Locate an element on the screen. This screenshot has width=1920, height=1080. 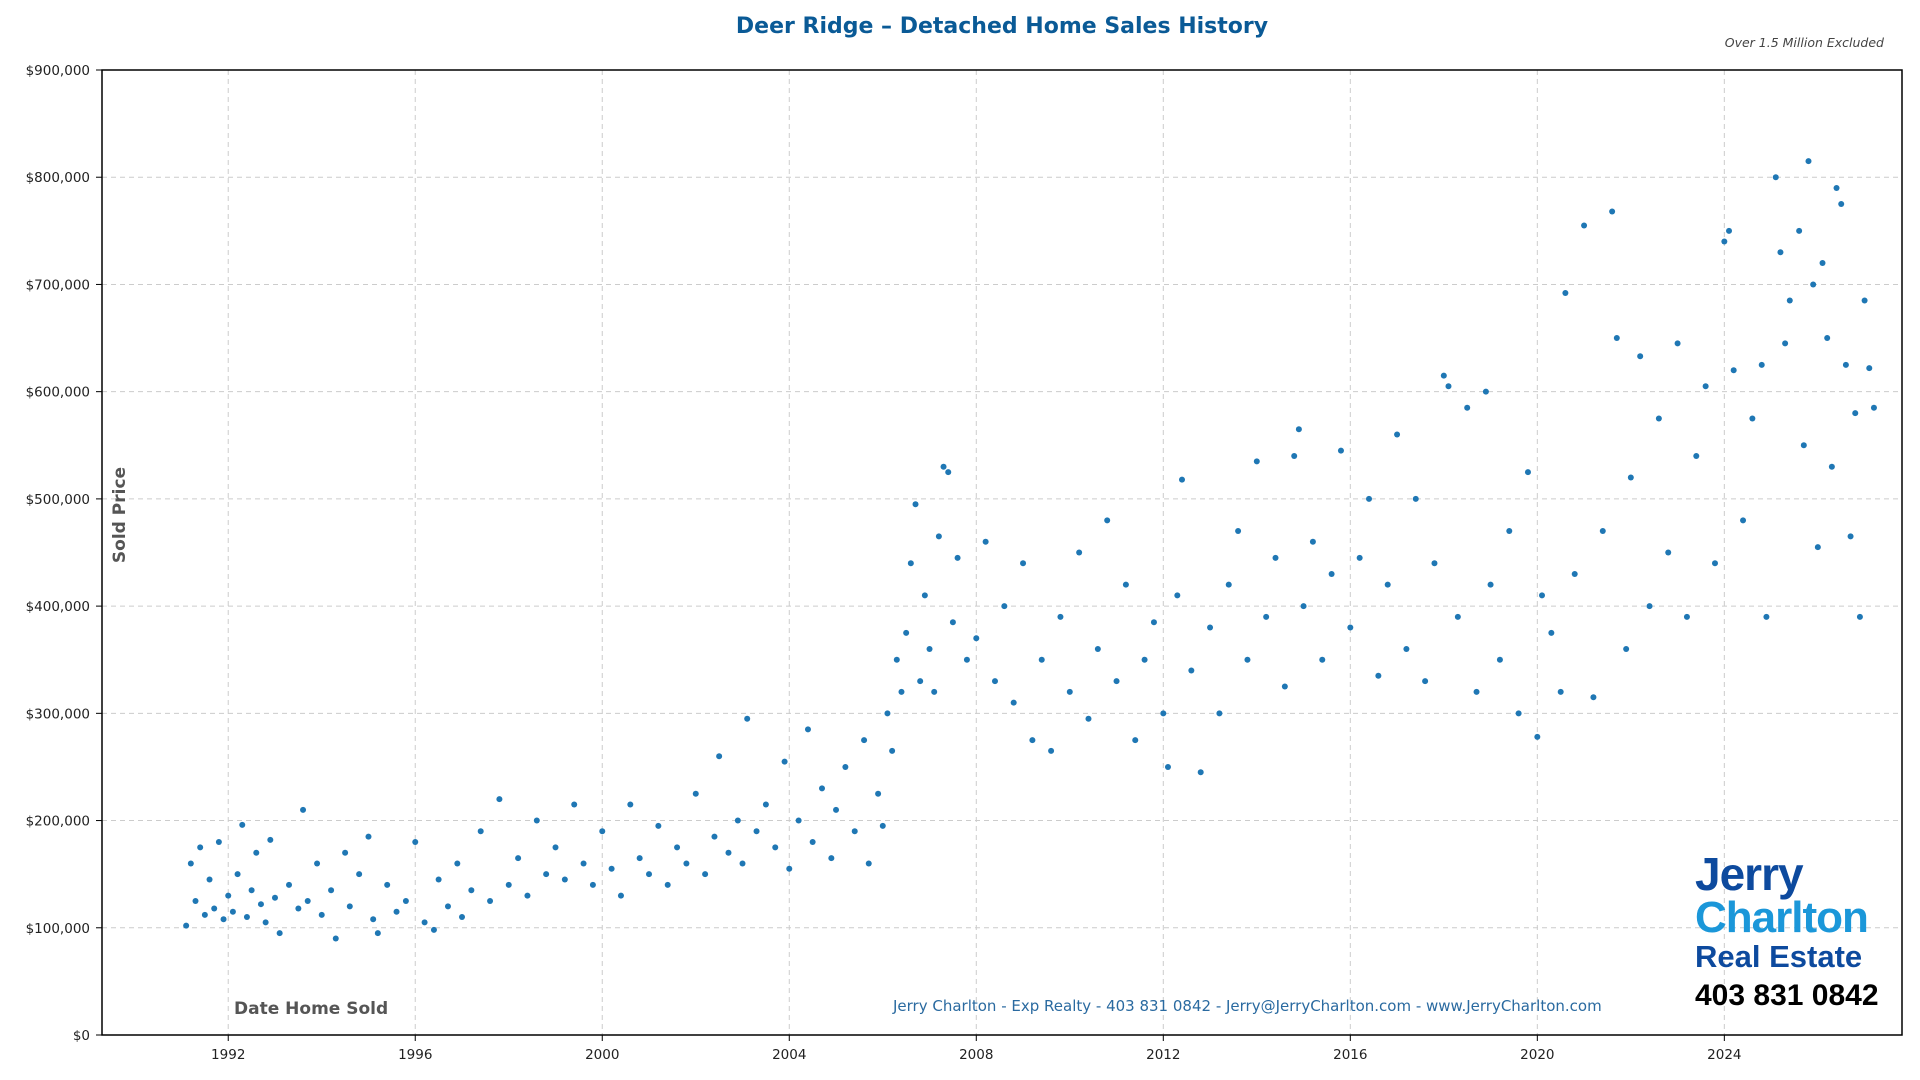
logo-line-3: Real Estate is located at coordinates (1779, 956).